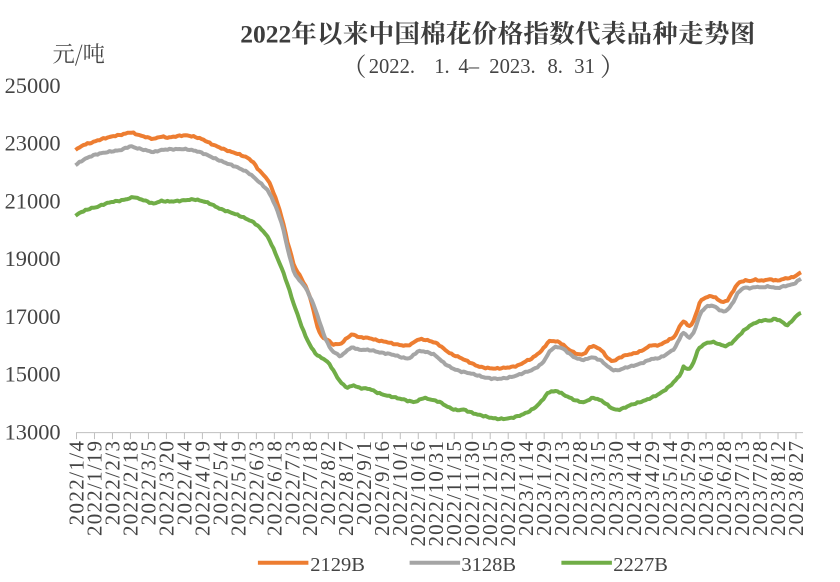  Describe the element at coordinates (742, 488) in the screenshot. I see `svg-text: 2023/7/13` at that location.